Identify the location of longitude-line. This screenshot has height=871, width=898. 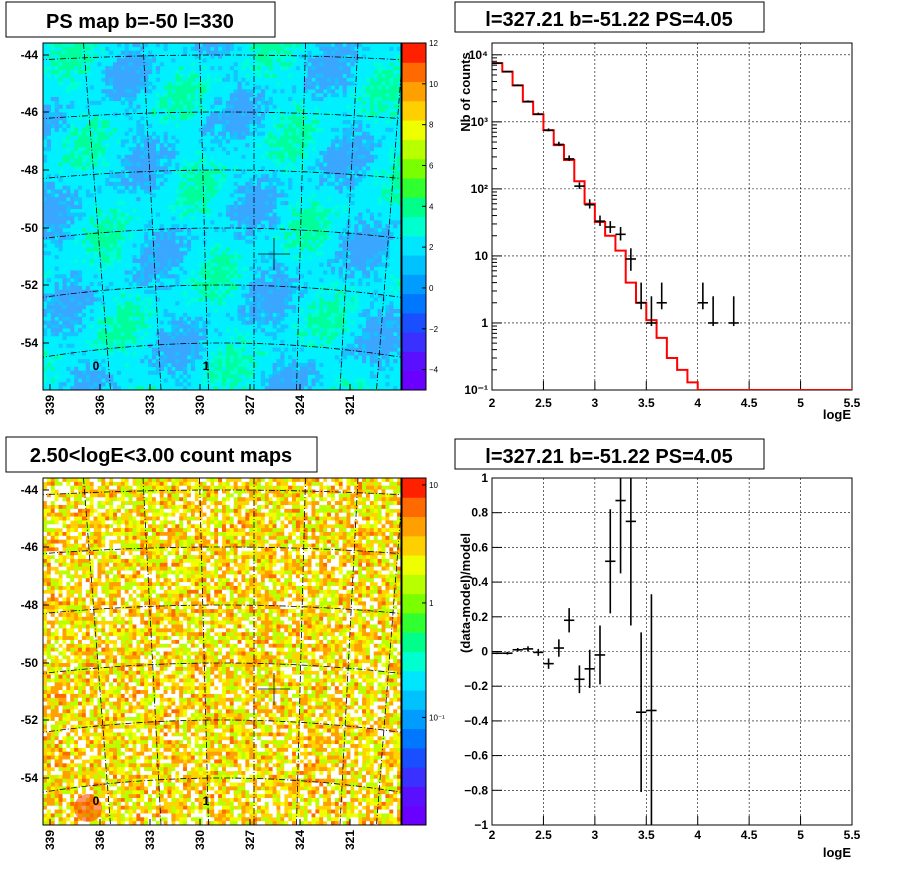
(349, 216).